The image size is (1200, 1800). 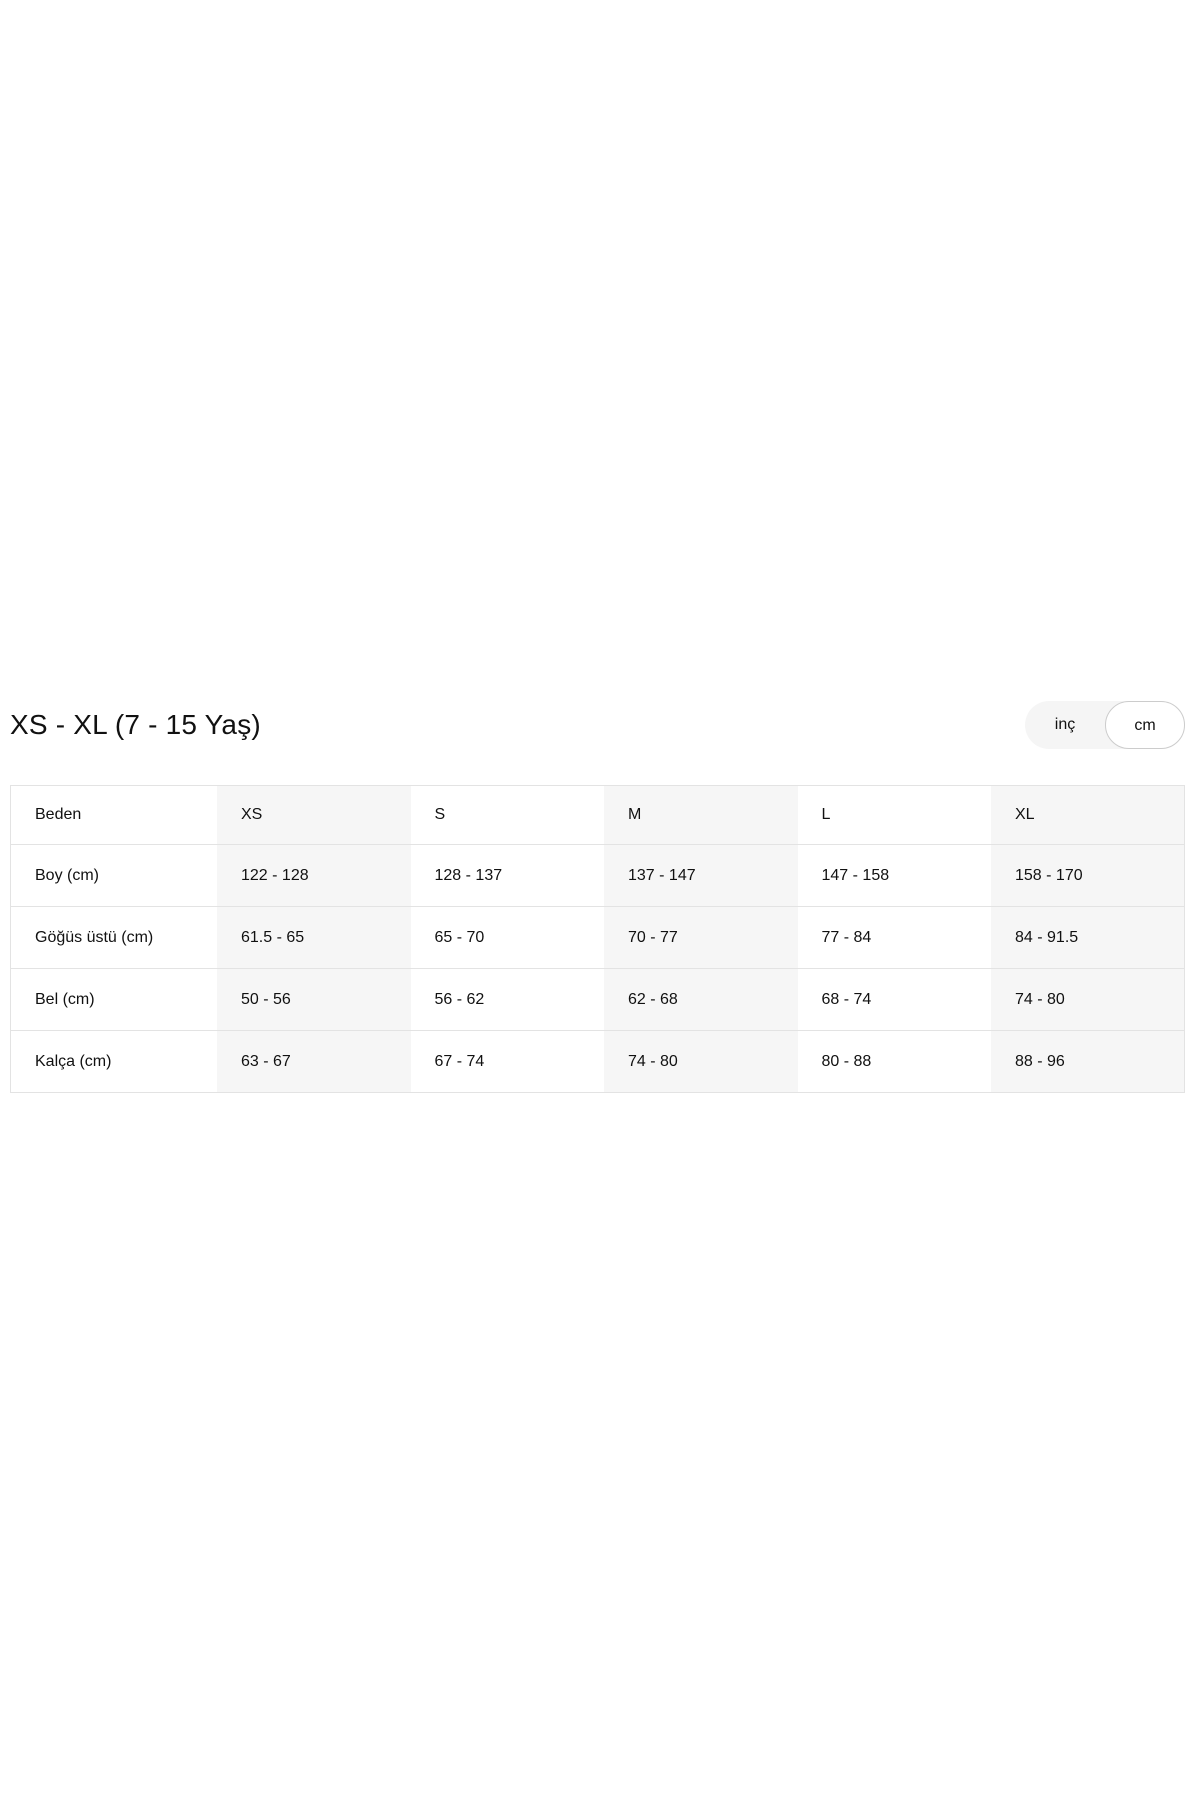 What do you see at coordinates (855, 875) in the screenshot?
I see `size-value-cell: 147 - 158` at bounding box center [855, 875].